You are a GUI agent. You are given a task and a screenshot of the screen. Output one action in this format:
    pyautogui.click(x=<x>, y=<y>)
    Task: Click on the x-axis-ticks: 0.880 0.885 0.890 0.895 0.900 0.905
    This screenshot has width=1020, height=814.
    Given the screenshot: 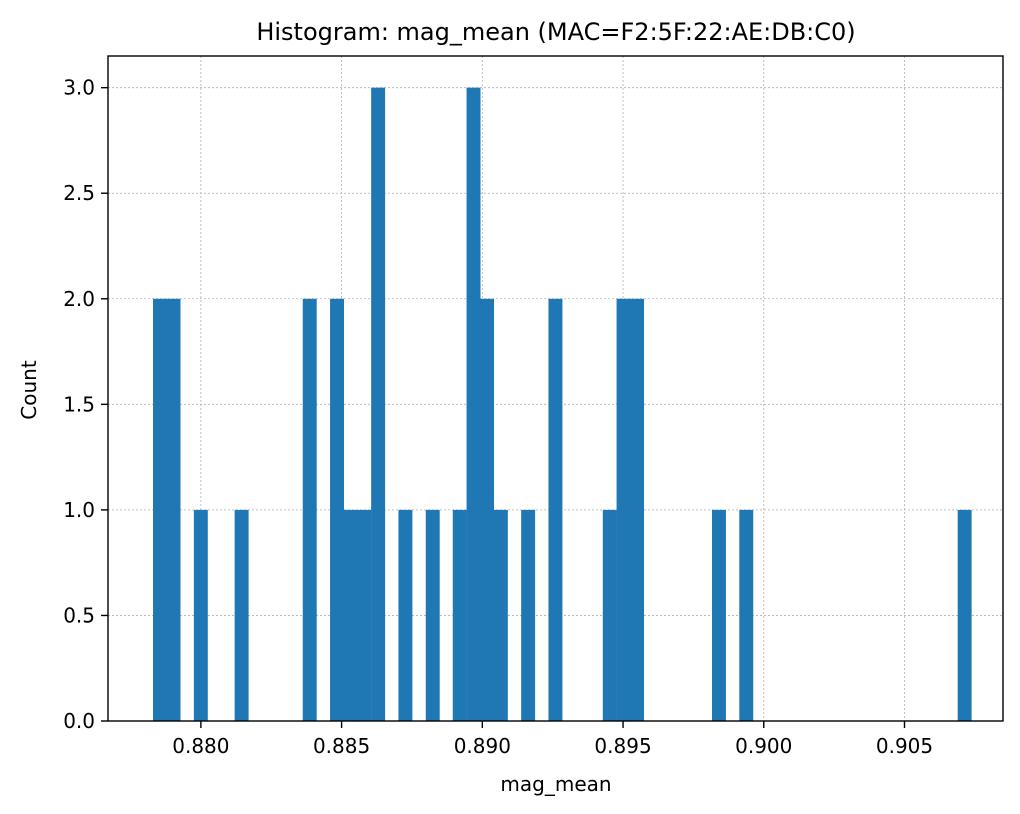 What is the action you would take?
    pyautogui.click(x=552, y=739)
    